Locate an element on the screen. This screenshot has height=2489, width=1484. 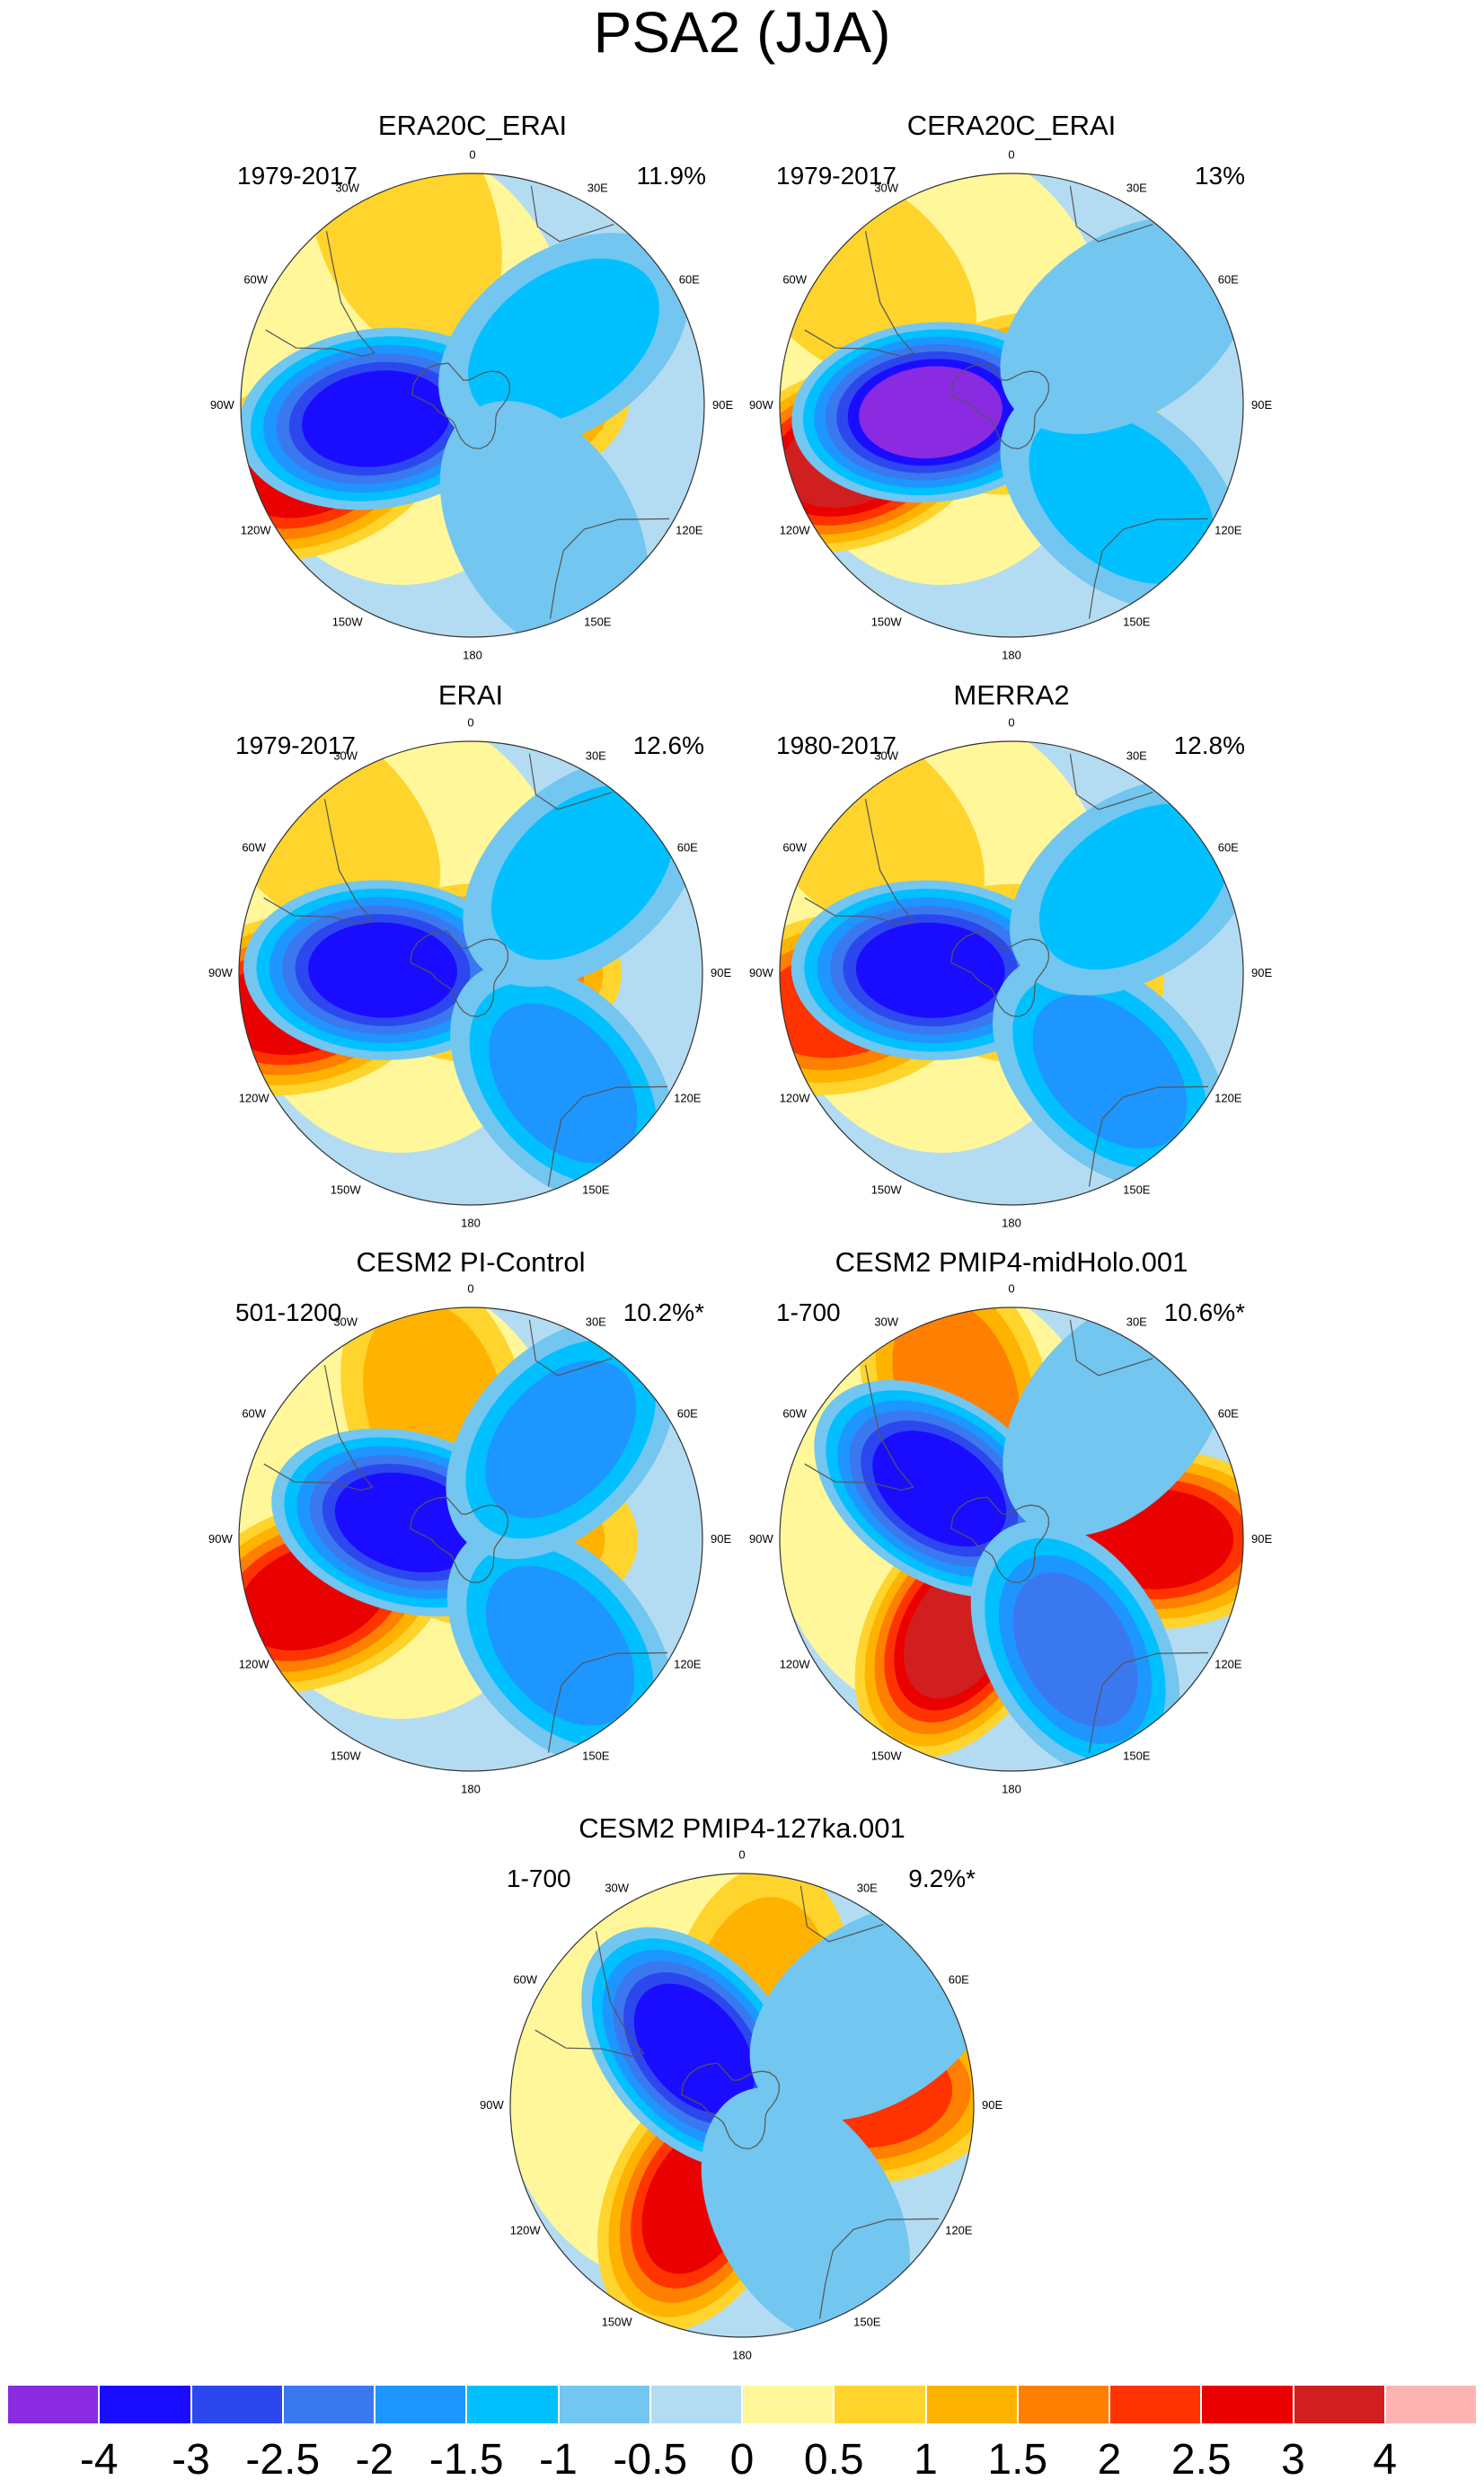
longitude-label: 90W is located at coordinates (761, 972).